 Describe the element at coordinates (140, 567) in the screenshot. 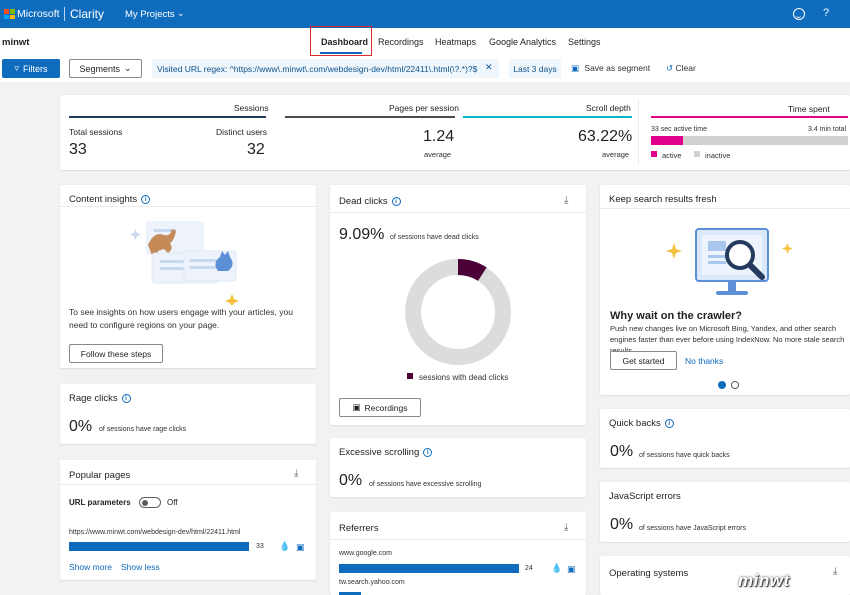

I see `show-less-link: Show less` at that location.